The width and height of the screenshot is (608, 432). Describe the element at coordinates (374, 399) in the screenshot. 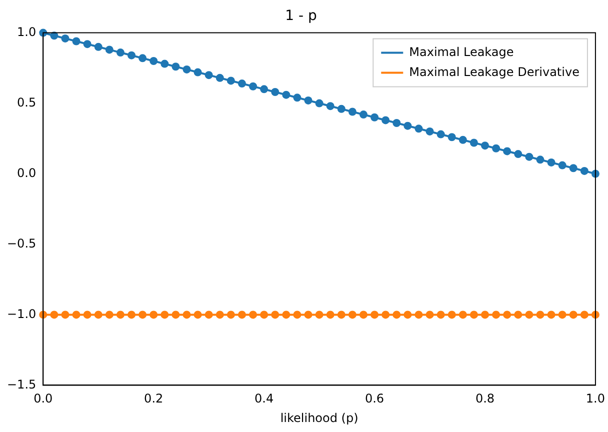

I see `x-tick-label: 0.6` at that location.